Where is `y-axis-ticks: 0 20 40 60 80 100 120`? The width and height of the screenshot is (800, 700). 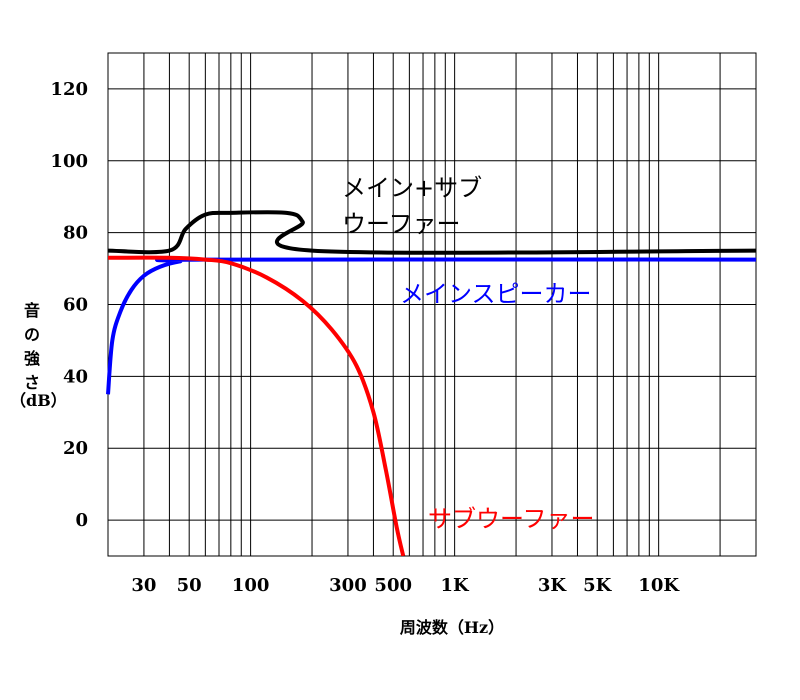 y-axis-ticks: 0 20 40 60 80 100 120 is located at coordinates (69, 305).